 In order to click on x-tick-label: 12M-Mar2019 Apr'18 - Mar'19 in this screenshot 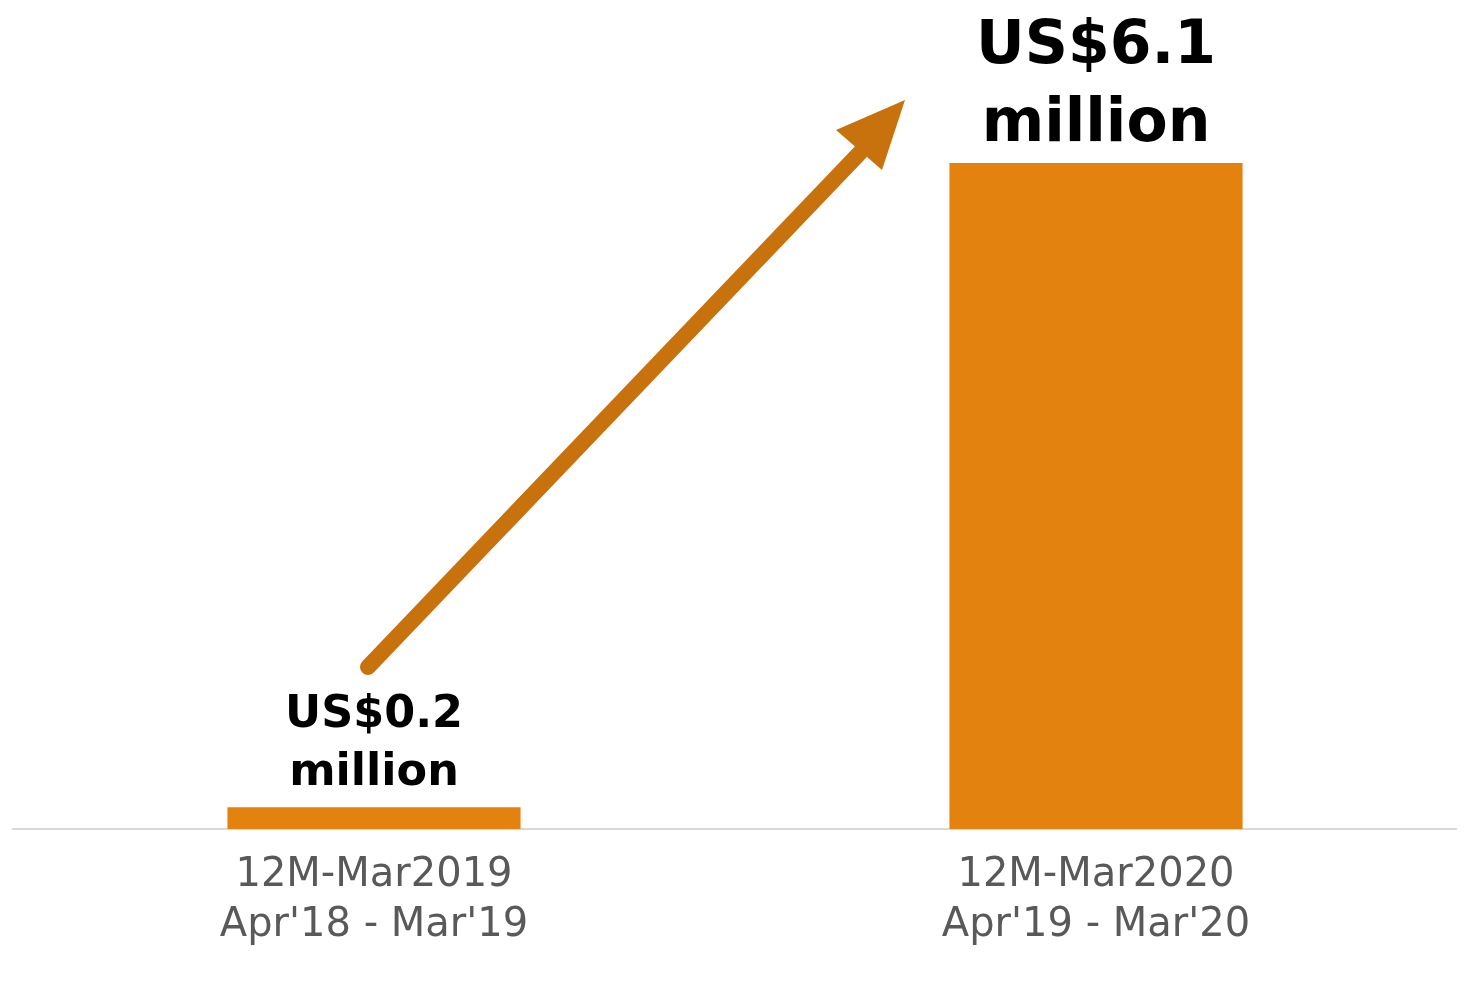, I will do `click(374, 897)`.